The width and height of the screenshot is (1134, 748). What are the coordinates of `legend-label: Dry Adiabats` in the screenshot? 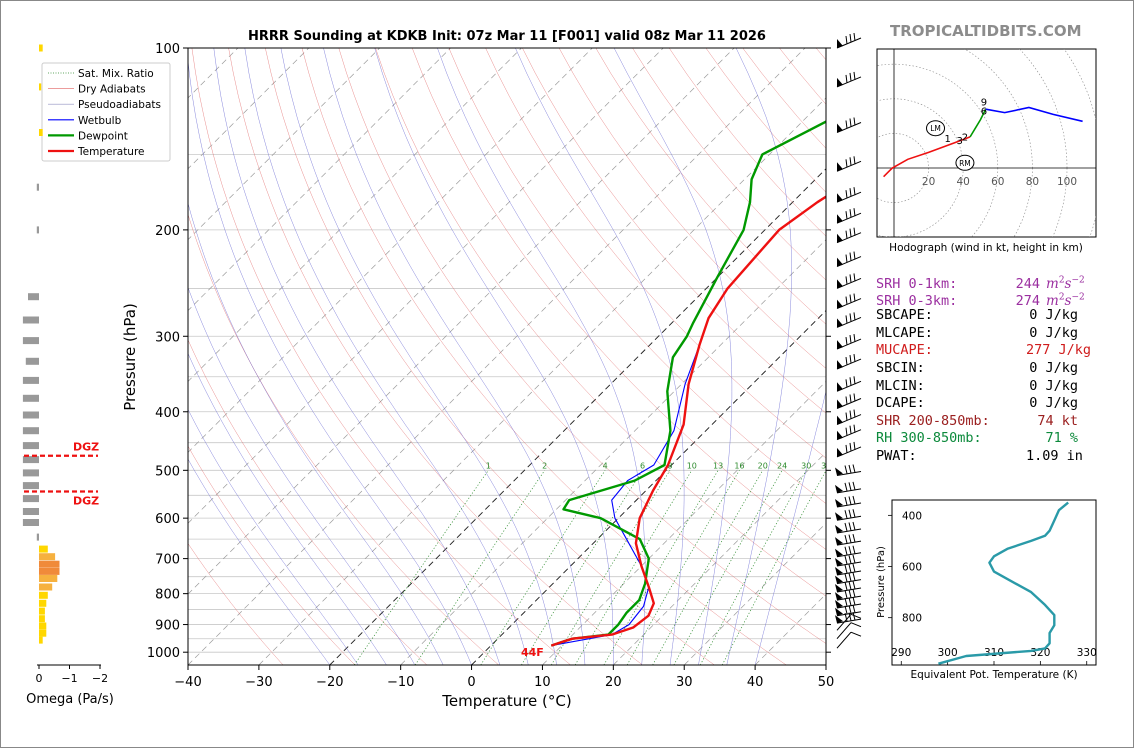 It's located at (112, 90).